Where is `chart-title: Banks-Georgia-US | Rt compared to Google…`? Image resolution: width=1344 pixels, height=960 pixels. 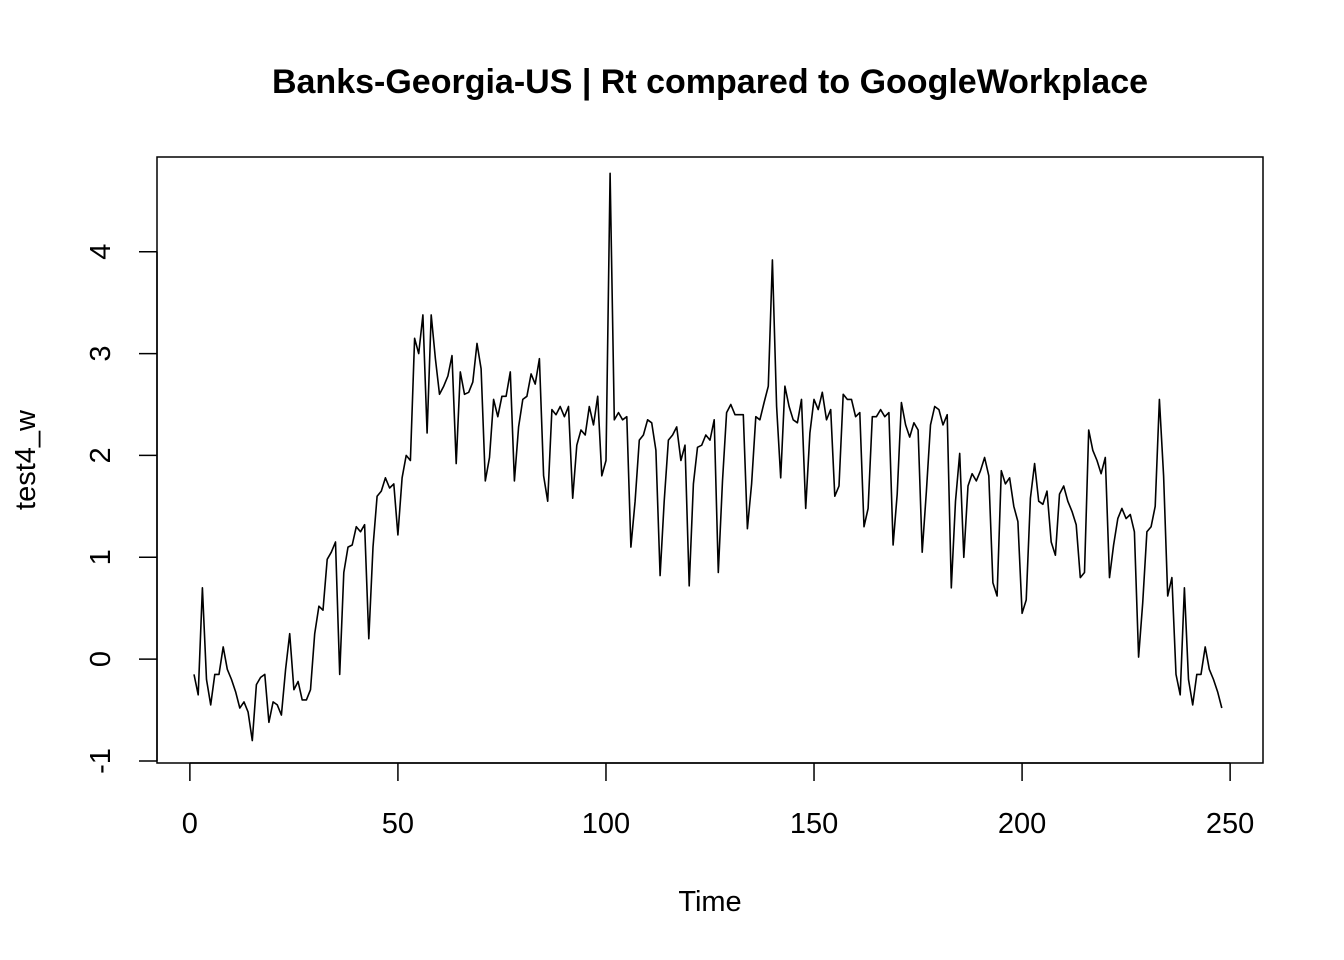 chart-title: Banks-Georgia-US | Rt compared to Google… is located at coordinates (710, 82).